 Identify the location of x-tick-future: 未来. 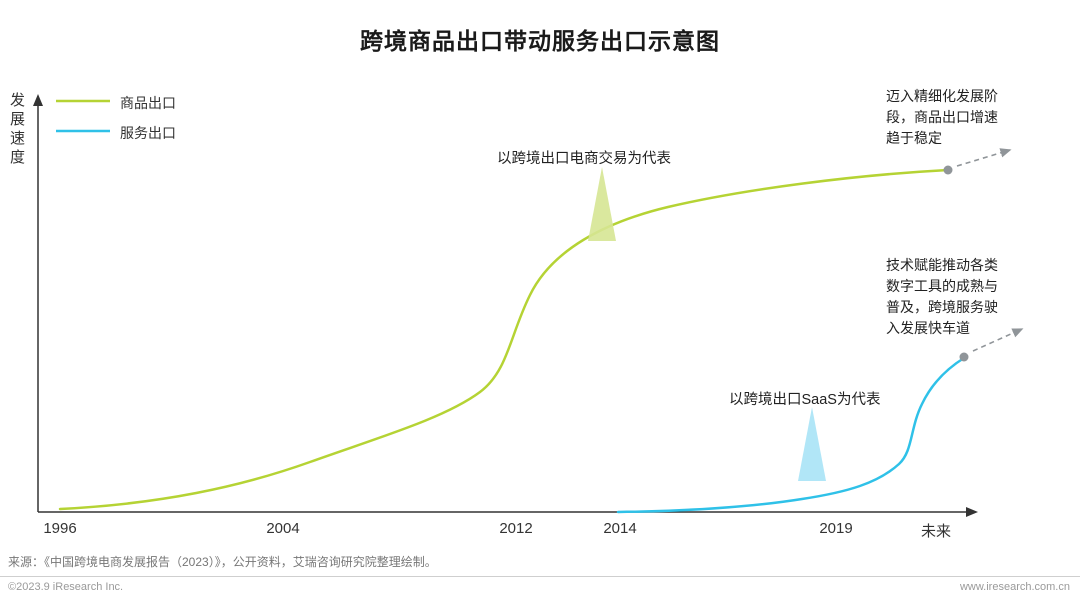
(936, 531).